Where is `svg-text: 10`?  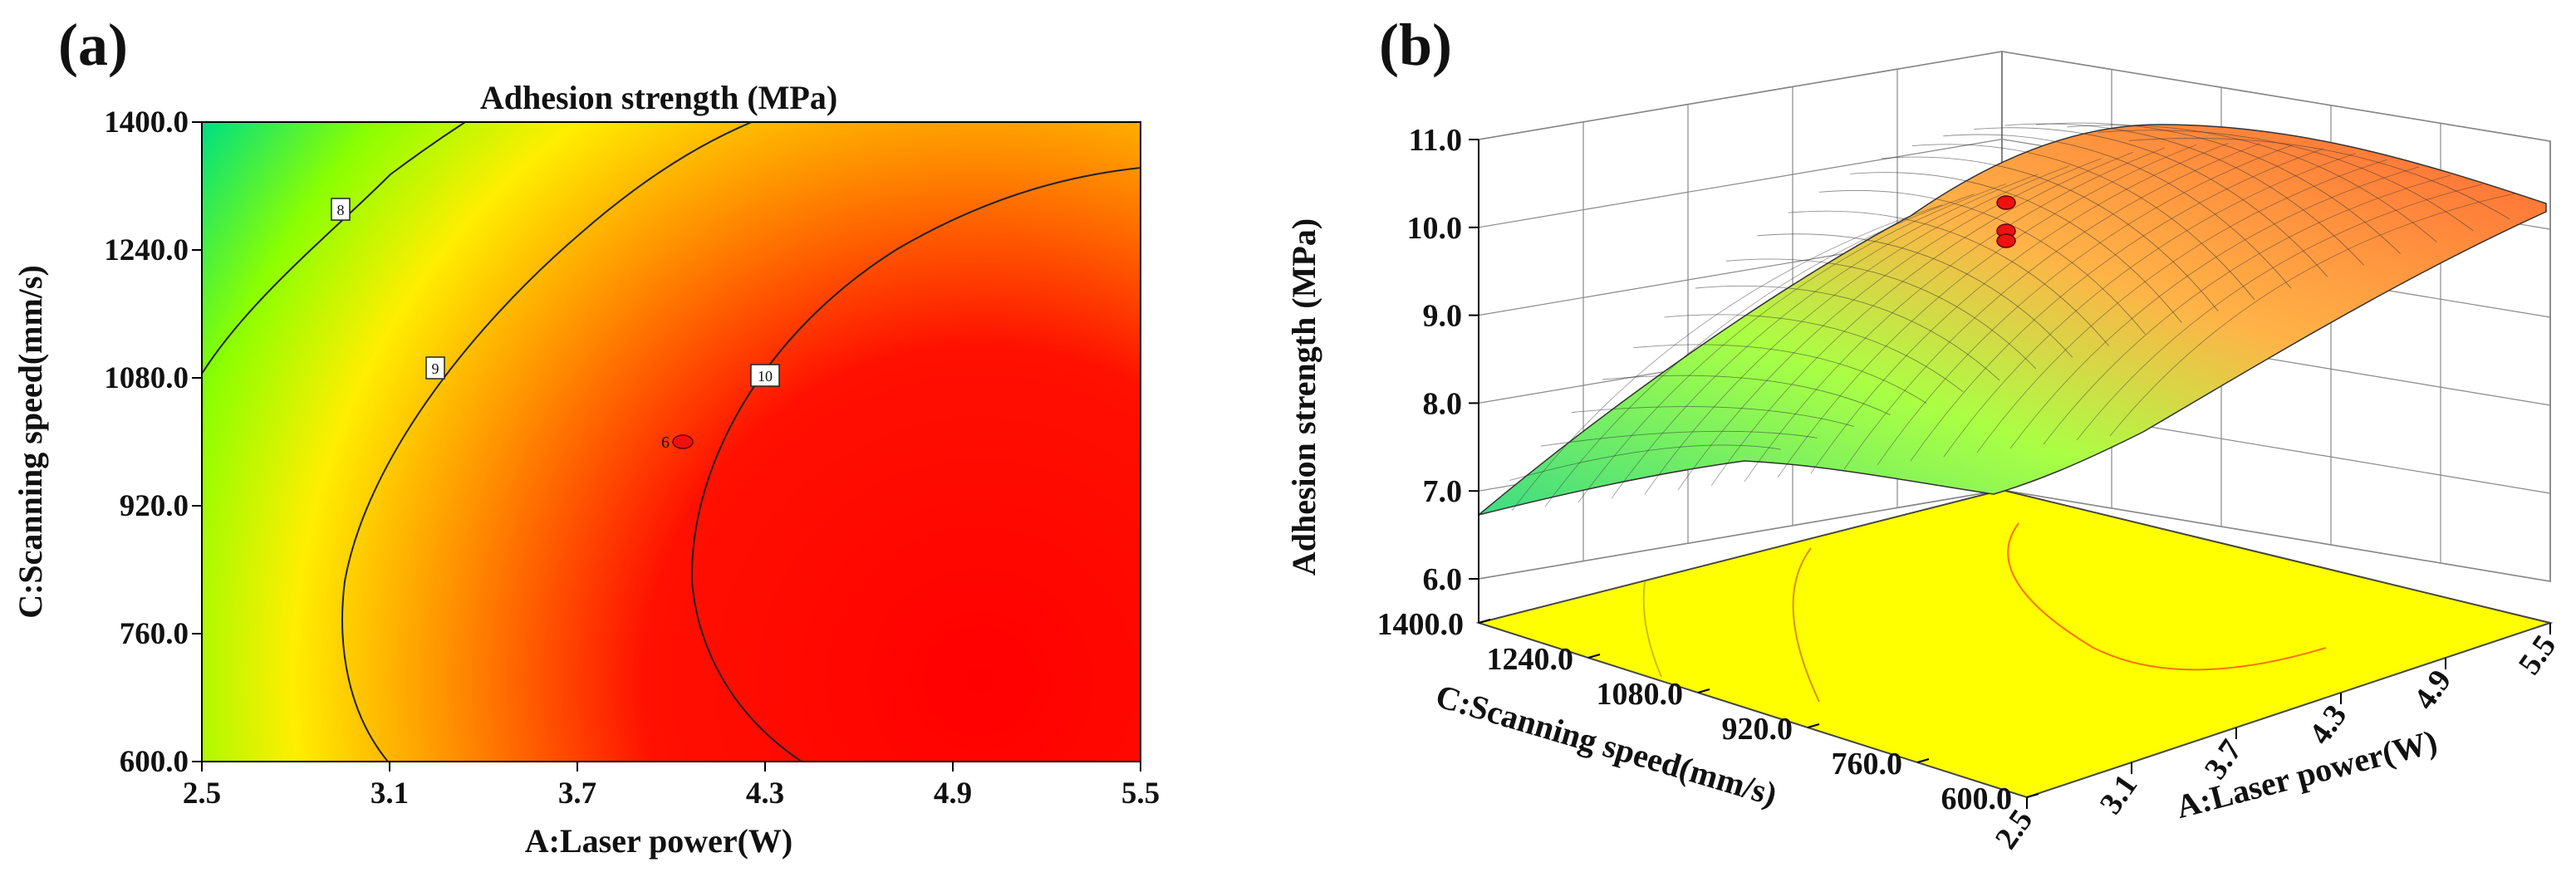 svg-text: 10 is located at coordinates (765, 376).